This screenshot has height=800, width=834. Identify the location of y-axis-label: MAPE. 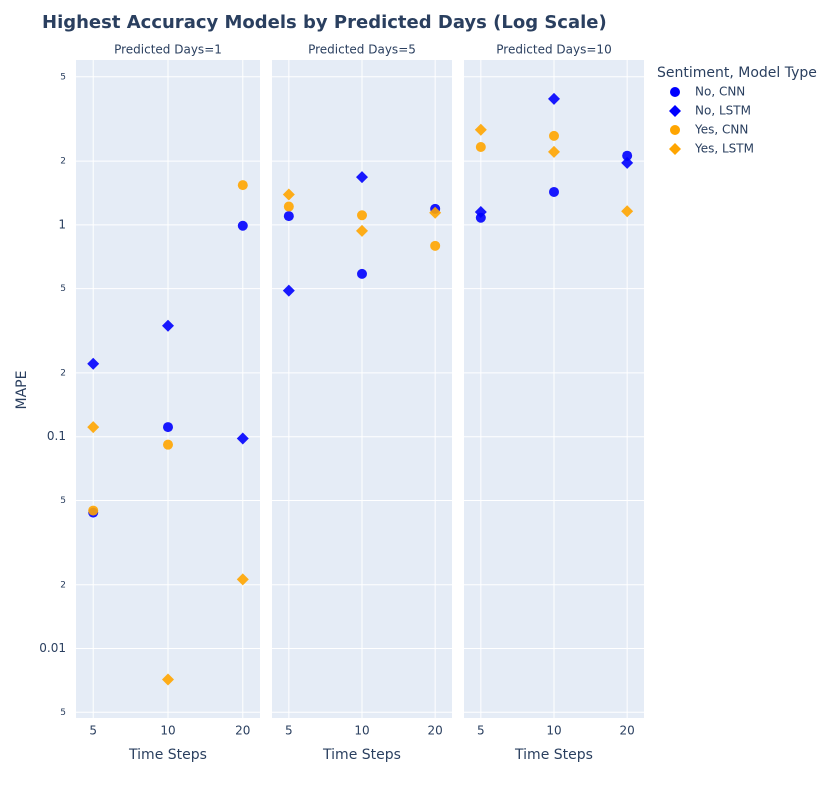
(22, 390).